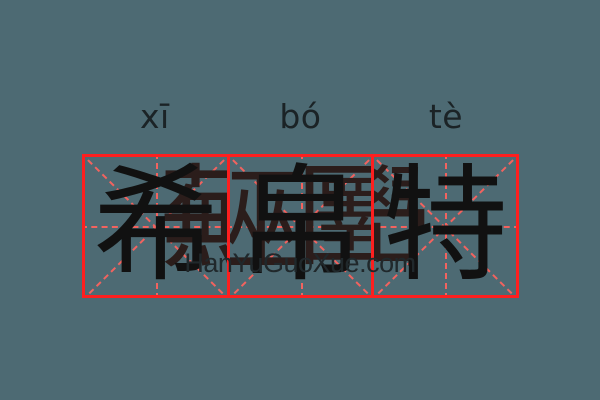 This screenshot has width=600, height=400. I want to click on hanzi-character-3: 特, so click(445, 226).